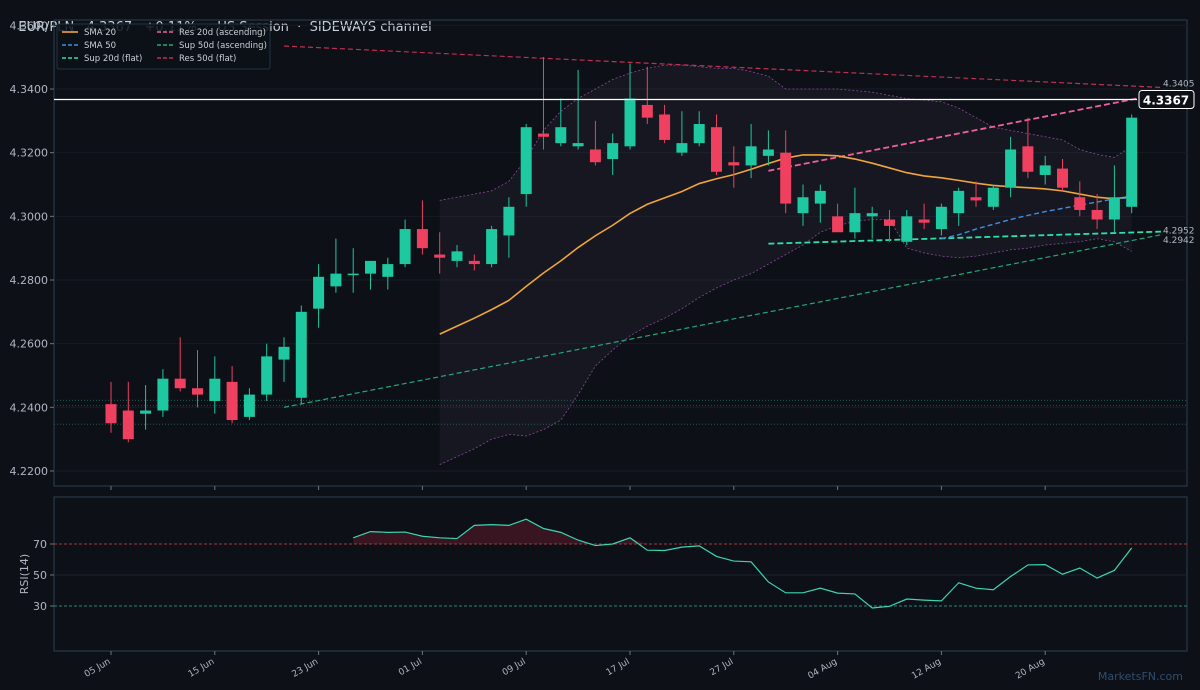 Image resolution: width=1200 pixels, height=690 pixels. I want to click on legend-box, so click(163, 46).